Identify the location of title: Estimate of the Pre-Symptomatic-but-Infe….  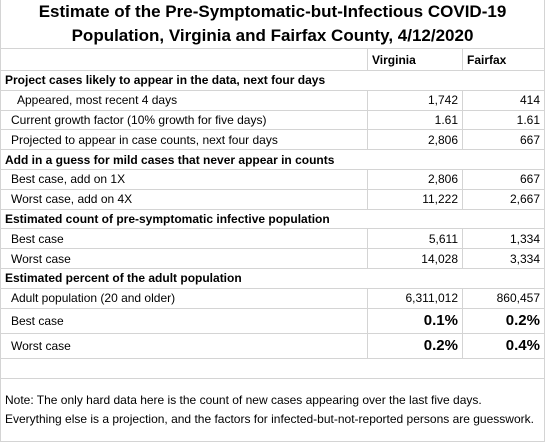
(272, 12).